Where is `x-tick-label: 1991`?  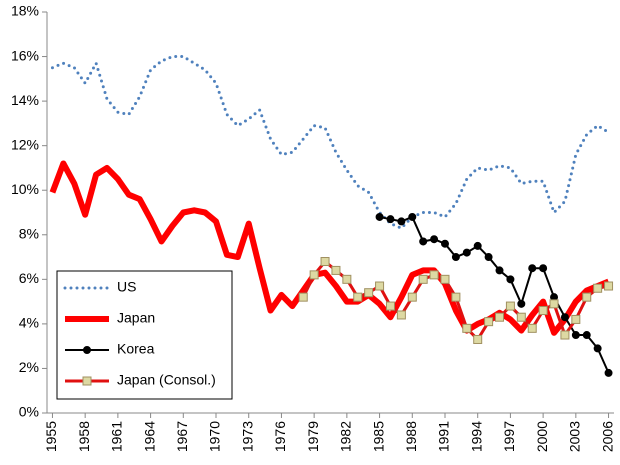
x-tick-label: 1991 is located at coordinates (444, 436).